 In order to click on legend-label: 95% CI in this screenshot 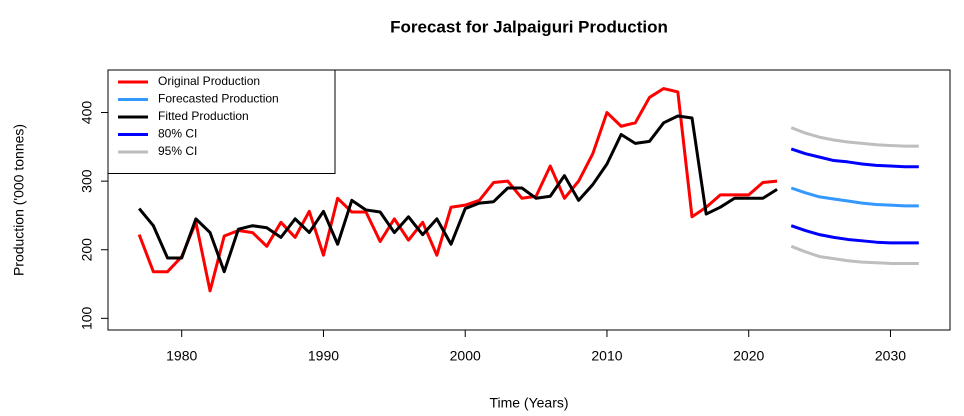, I will do `click(177, 151)`.